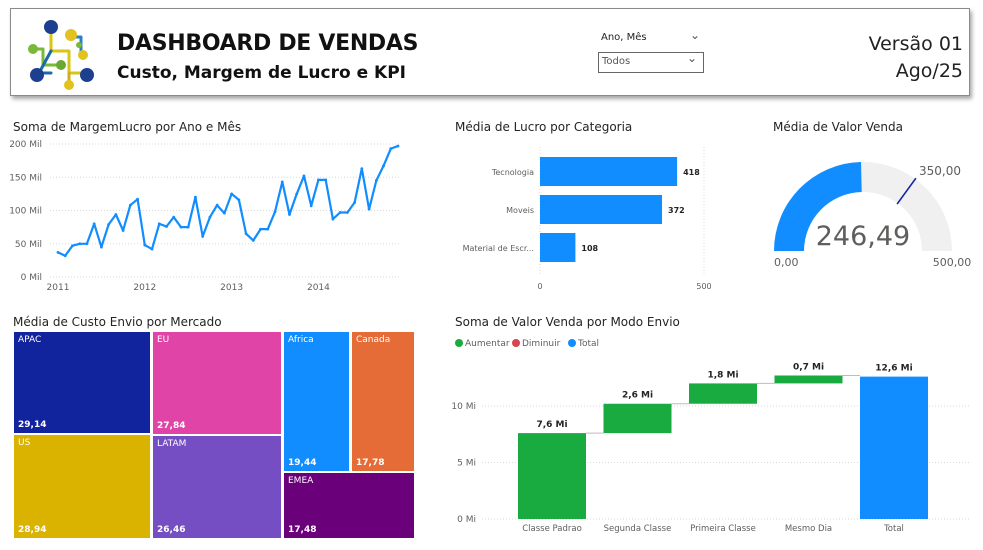  I want to click on gauge-target-label: 350,00, so click(940, 171).